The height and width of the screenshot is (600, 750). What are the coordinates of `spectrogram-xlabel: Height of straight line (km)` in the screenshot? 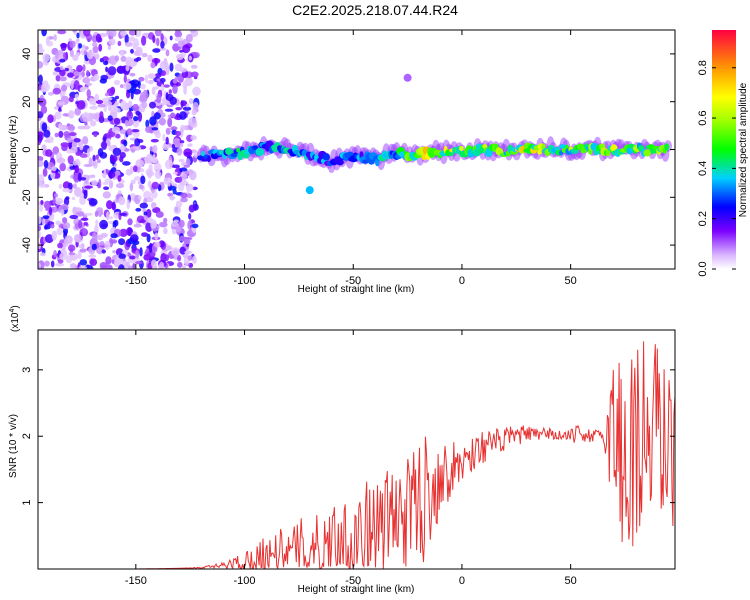 It's located at (356, 289).